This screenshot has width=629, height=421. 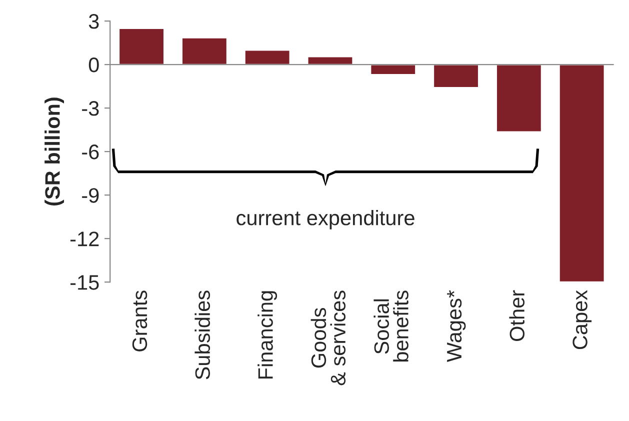 What do you see at coordinates (93, 21) in the screenshot?
I see `y-tick-label: 3` at bounding box center [93, 21].